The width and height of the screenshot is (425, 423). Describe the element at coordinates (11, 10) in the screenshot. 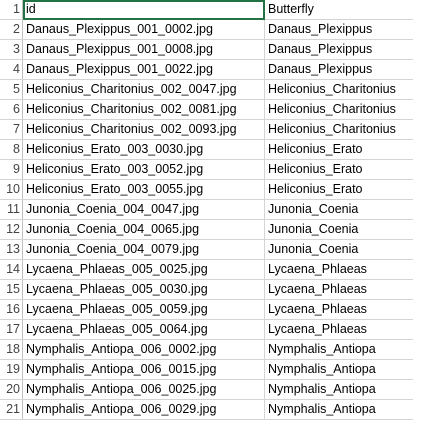

I see `row-header: 1` at that location.